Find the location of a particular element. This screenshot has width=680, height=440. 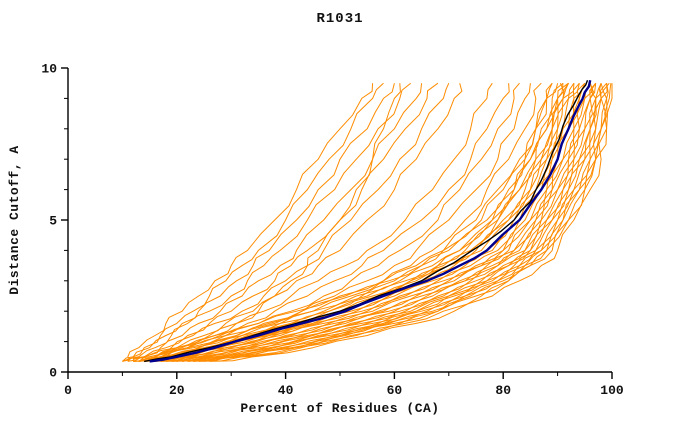

y-tick-label: 10 is located at coordinates (49, 69).